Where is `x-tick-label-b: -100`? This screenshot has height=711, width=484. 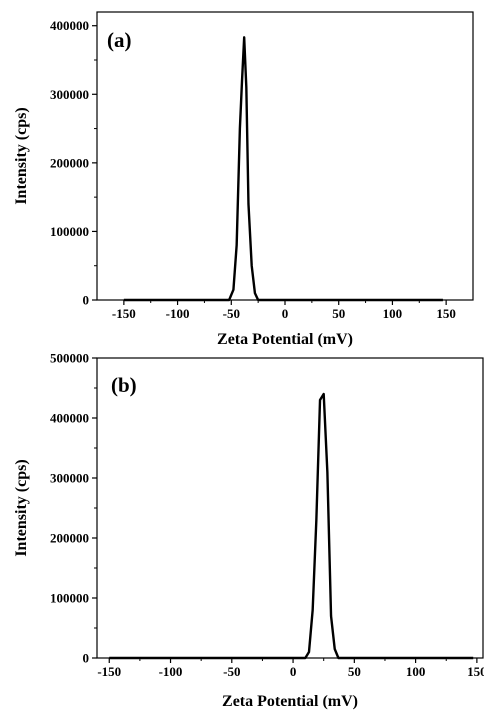 x-tick-label-b: -100 is located at coordinates (171, 671).